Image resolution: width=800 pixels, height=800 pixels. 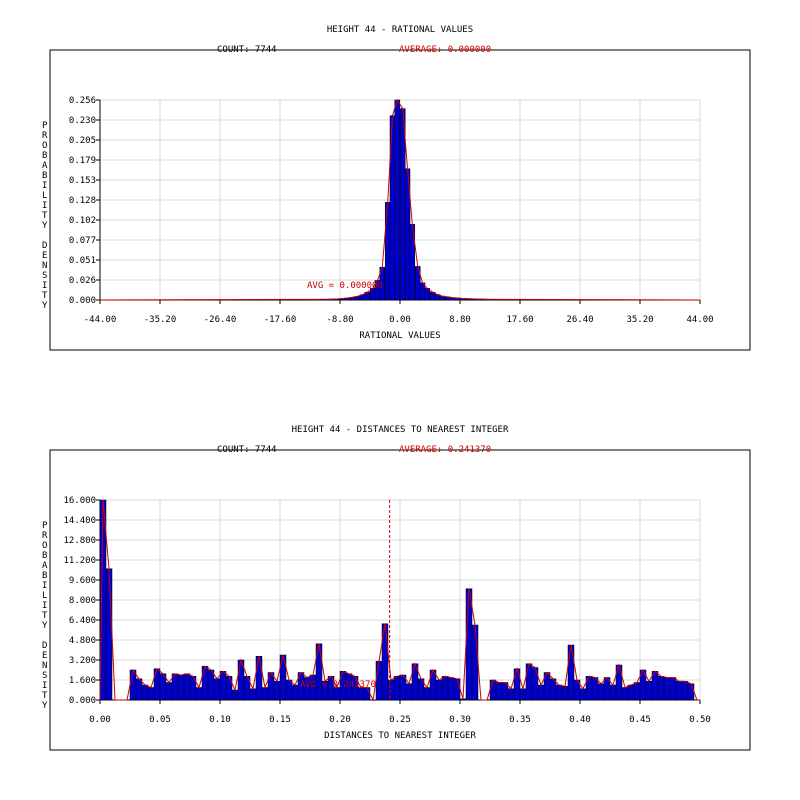 What do you see at coordinates (82, 261) in the screenshot?
I see `y-tick-label: 0.051` at bounding box center [82, 261].